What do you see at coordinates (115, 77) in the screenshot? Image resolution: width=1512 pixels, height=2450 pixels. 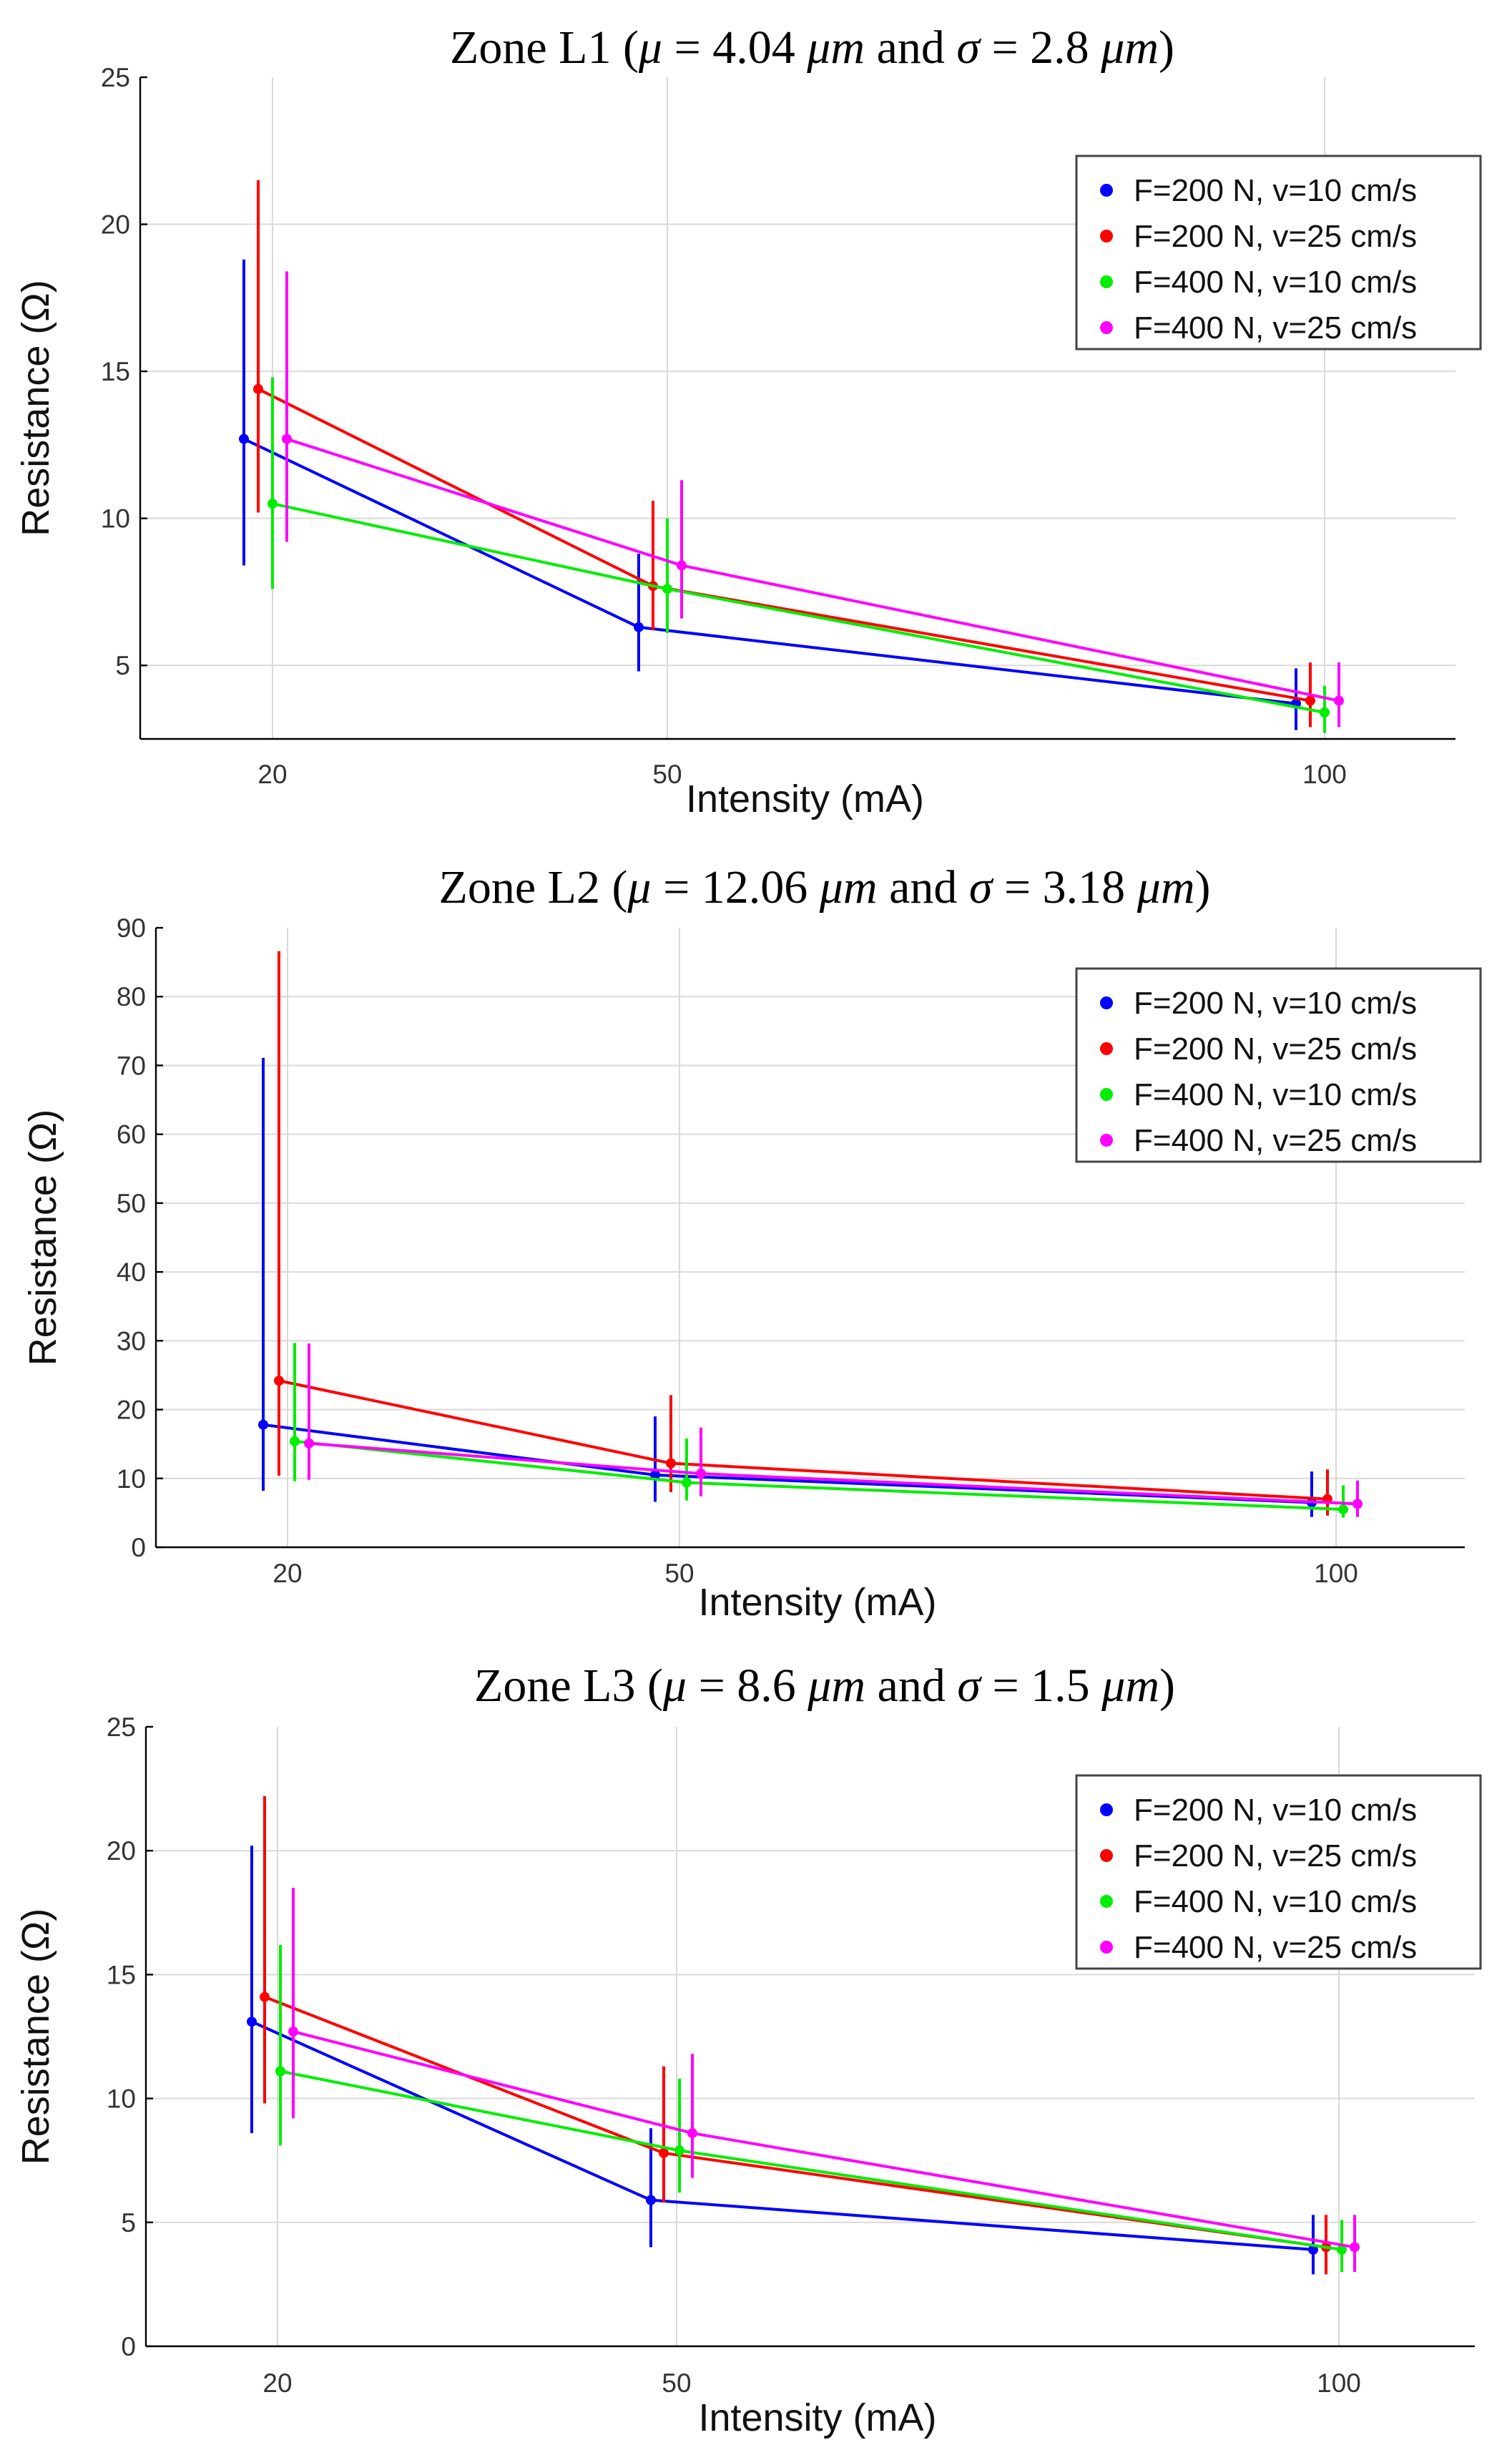 I see `y-tick-label: 25` at bounding box center [115, 77].